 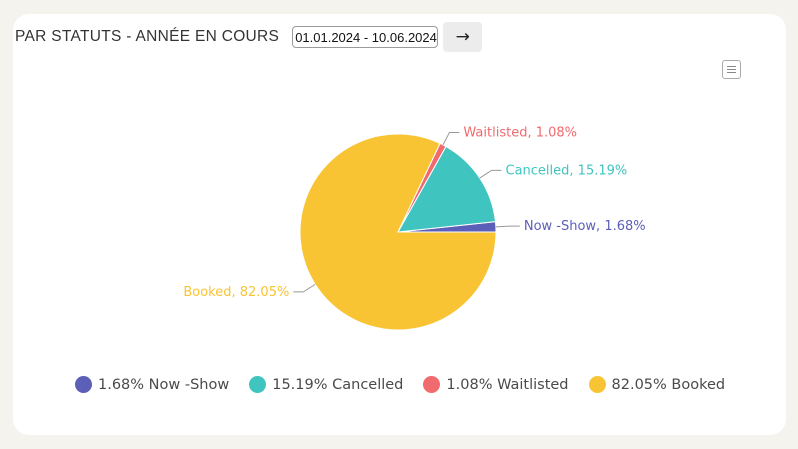 I want to click on legend-label: 1.68% Now -Show, so click(x=164, y=384).